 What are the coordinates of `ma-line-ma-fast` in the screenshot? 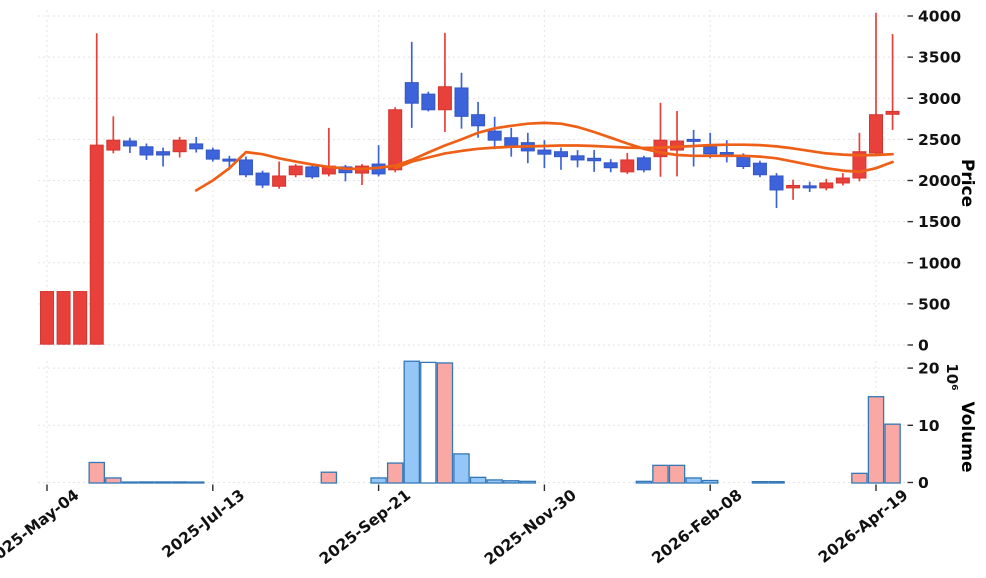 It's located at (544, 156).